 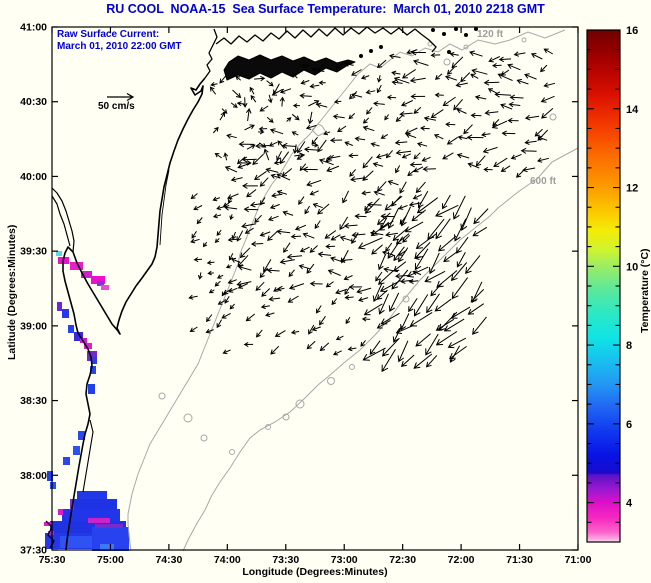 What do you see at coordinates (121, 97) in the screenshot?
I see `scale-arrow` at bounding box center [121, 97].